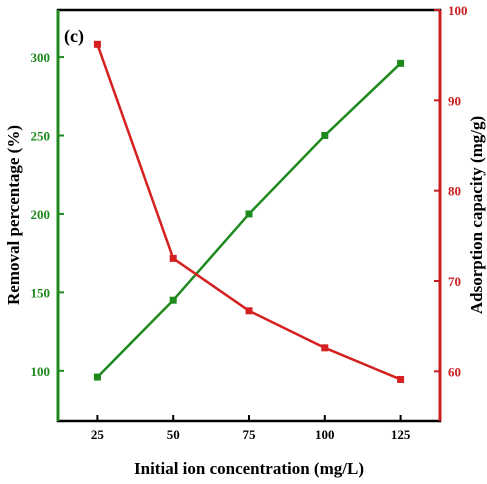 The width and height of the screenshot is (487, 484). What do you see at coordinates (41, 57) in the screenshot?
I see `left-y-tick-label: 300` at bounding box center [41, 57].